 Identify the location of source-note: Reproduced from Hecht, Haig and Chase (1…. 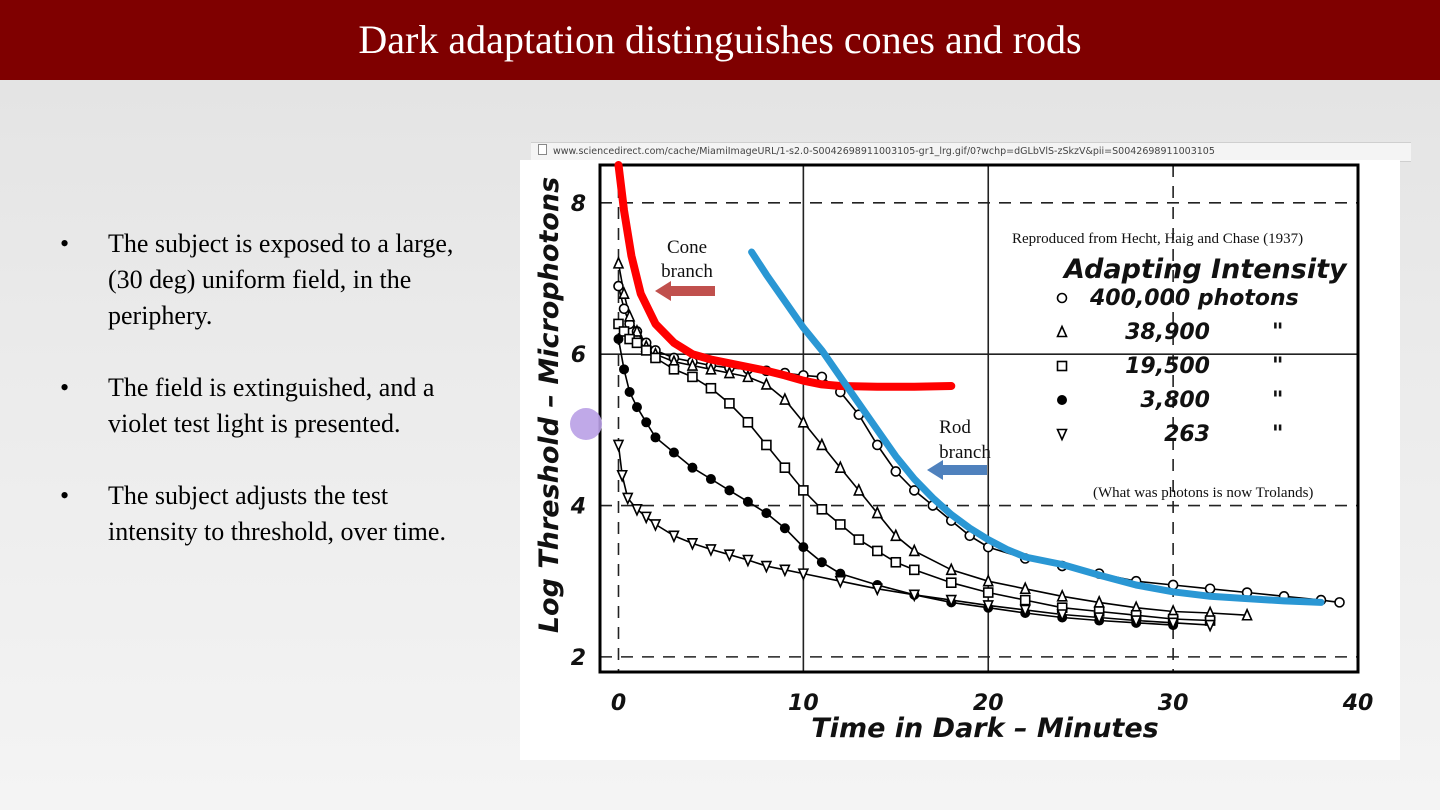
(1157, 239).